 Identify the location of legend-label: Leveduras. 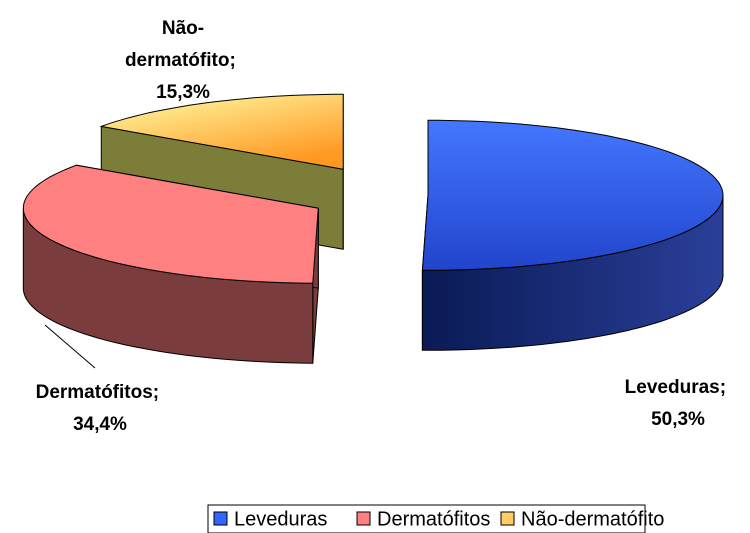
(280, 519).